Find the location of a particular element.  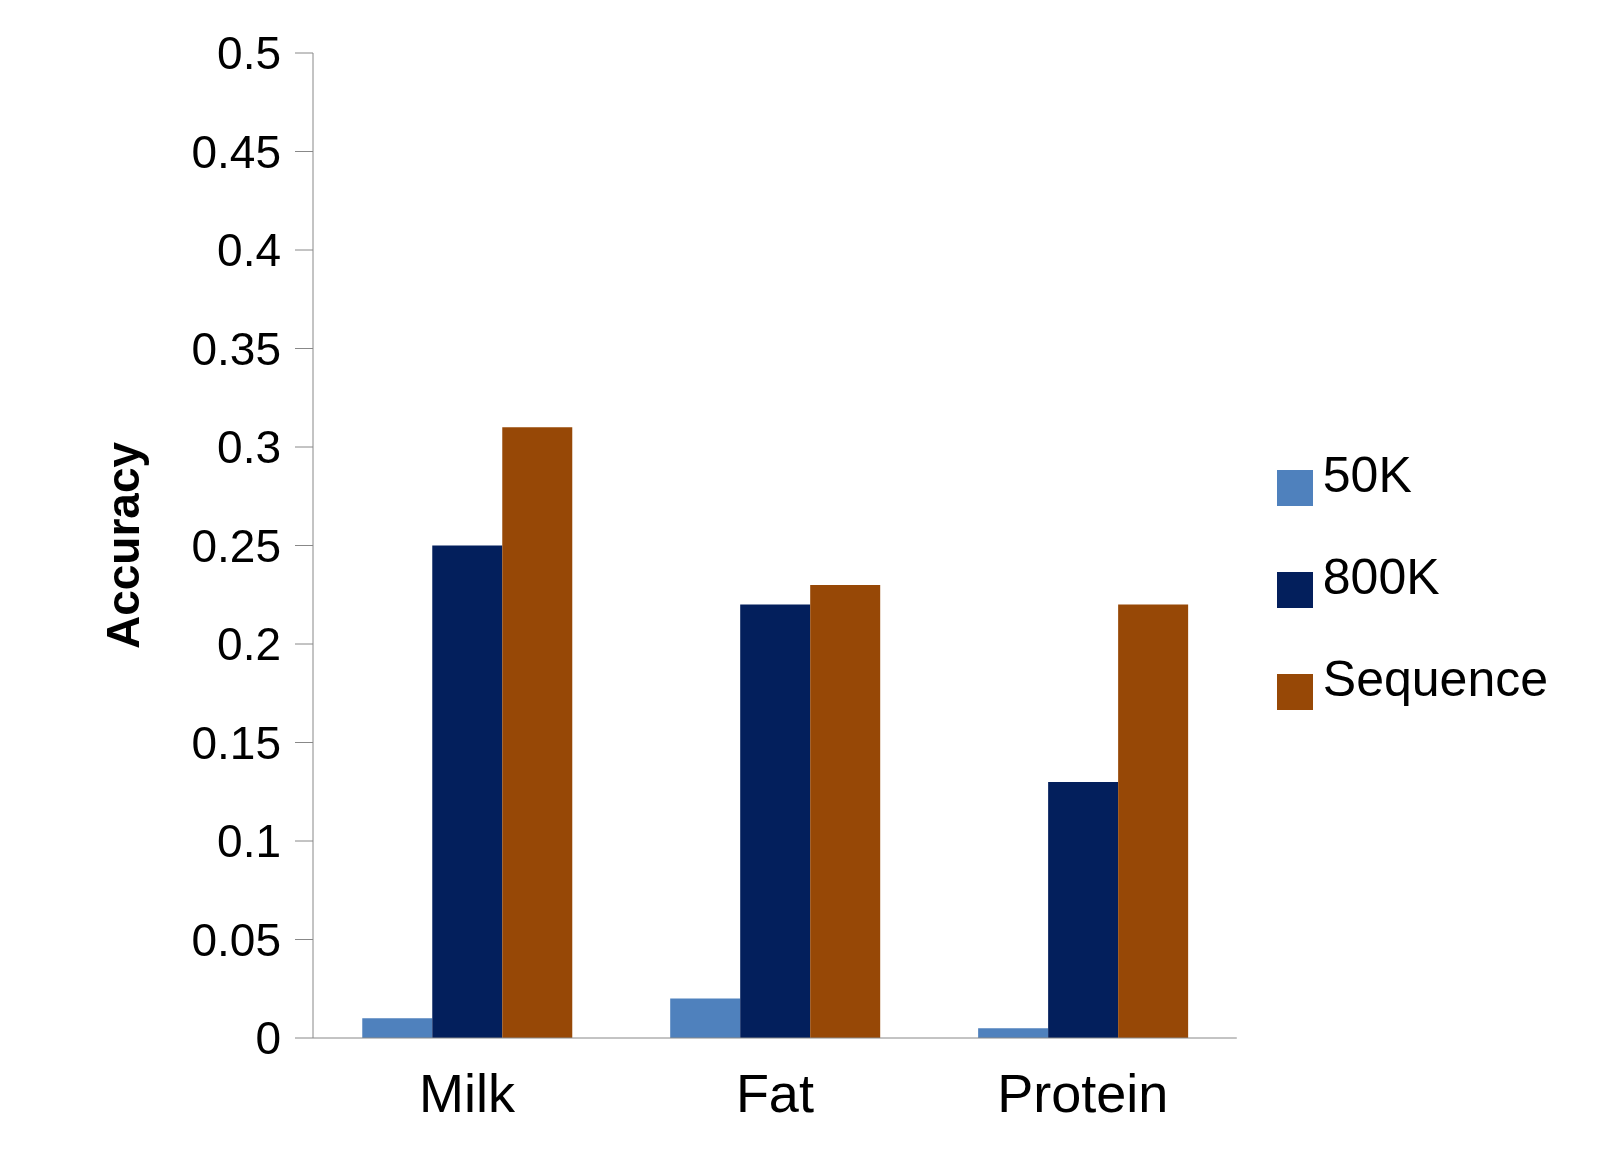

x-tick-label: Protein is located at coordinates (1083, 1093).